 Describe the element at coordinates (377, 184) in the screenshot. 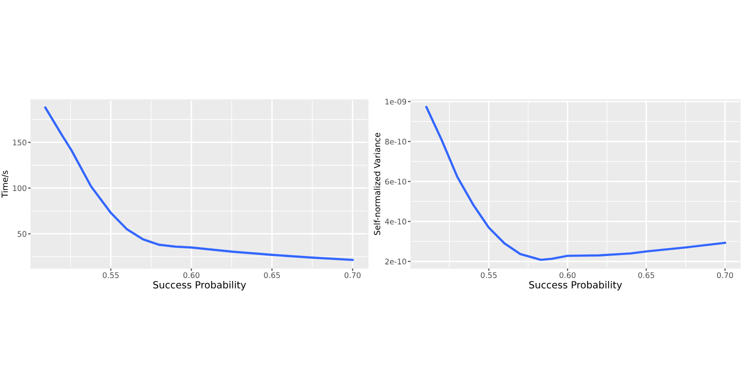

I see `y-axis-title: Self-normalized Variance` at that location.